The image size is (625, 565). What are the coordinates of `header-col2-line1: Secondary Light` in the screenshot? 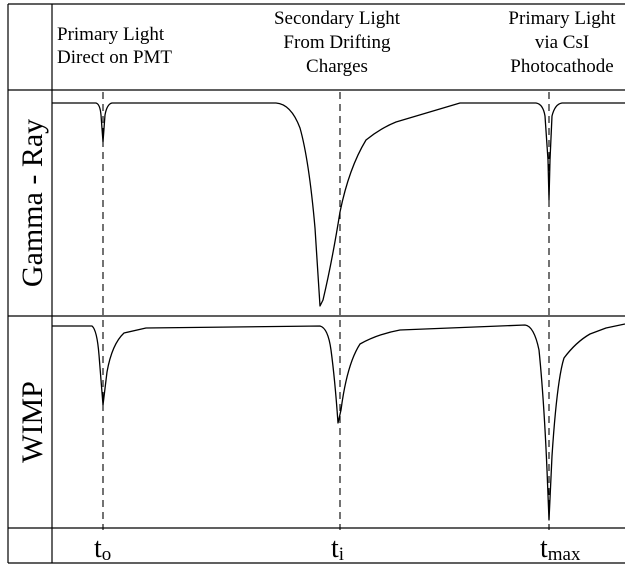 It's located at (337, 18).